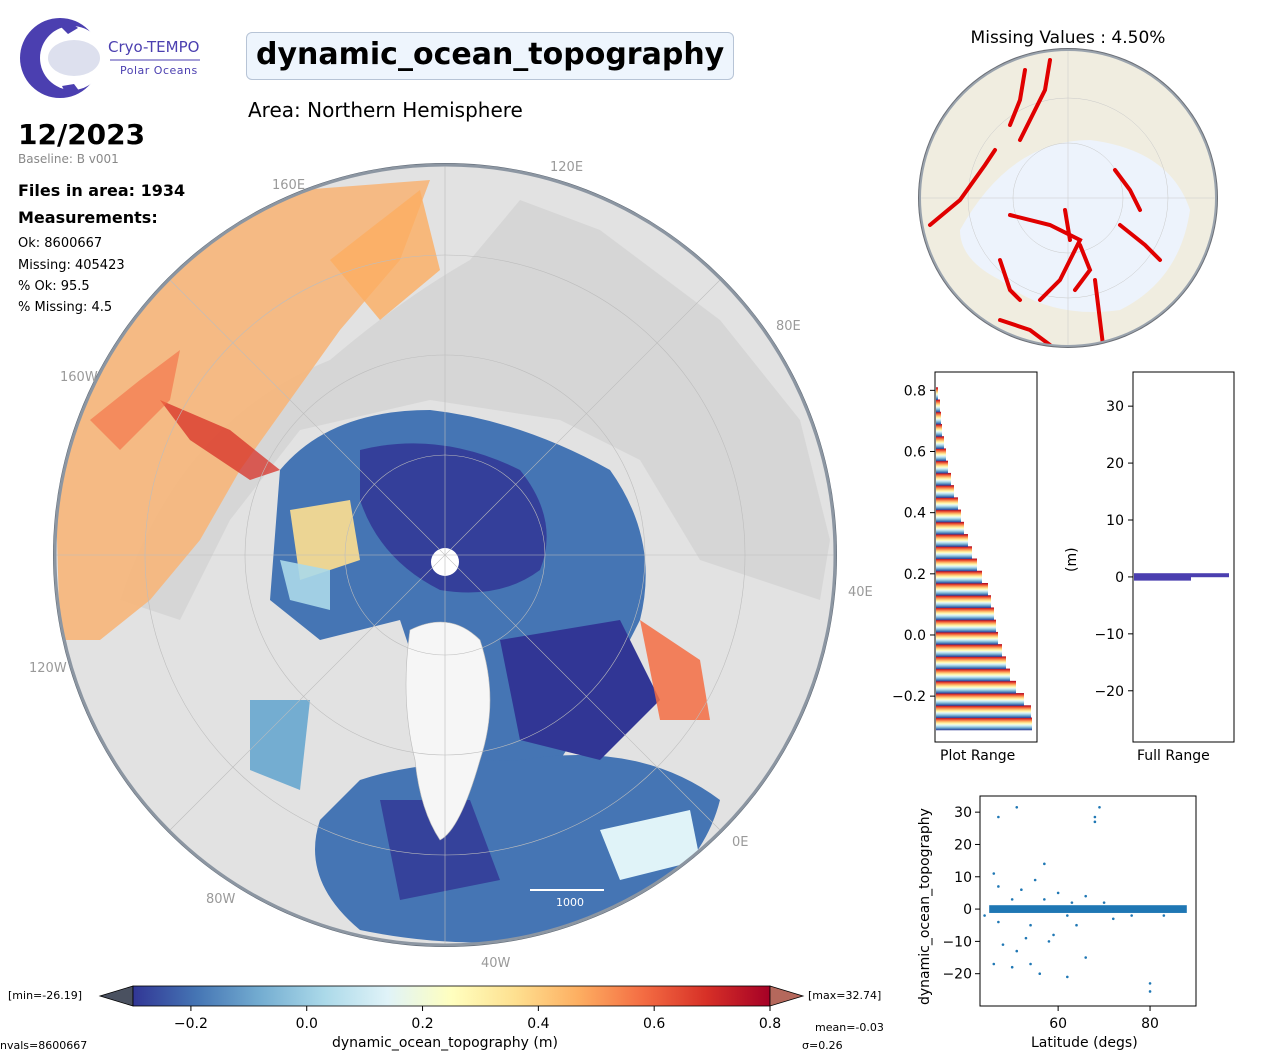 The width and height of the screenshot is (1272, 1060). Describe the element at coordinates (978, 756) in the screenshot. I see `hist1-xlabel: Plot Range` at that location.